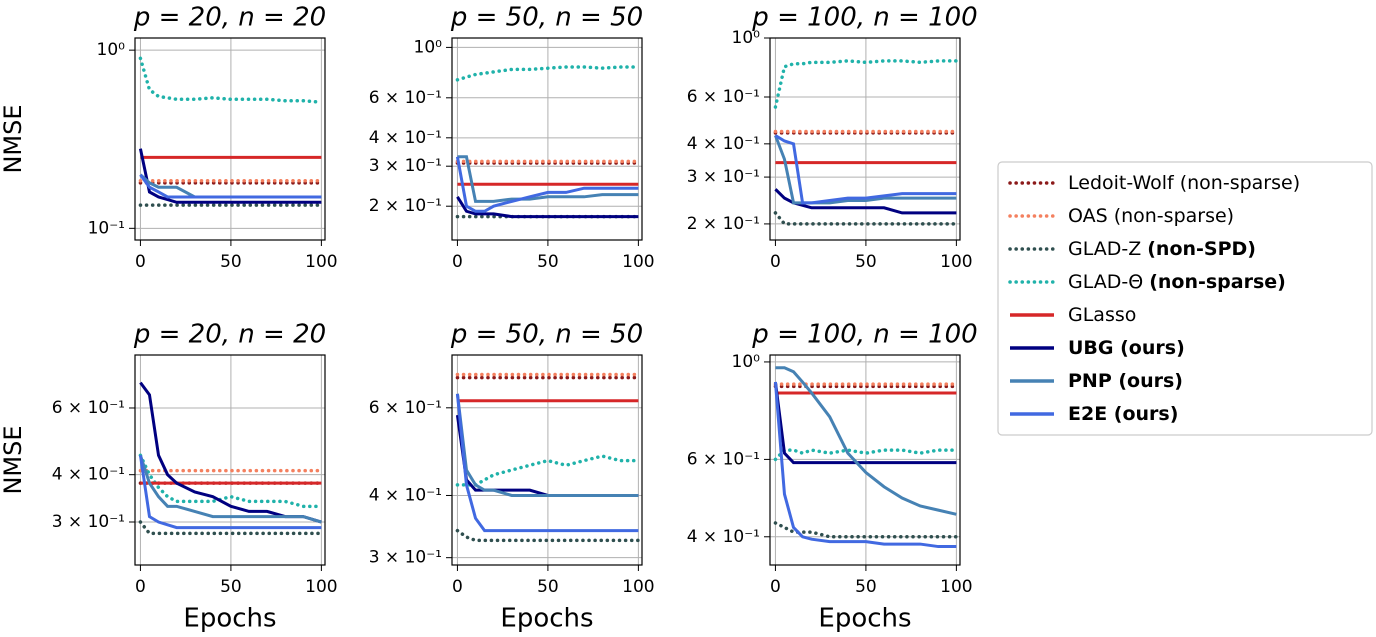 This screenshot has width=1376, height=637. I want to click on legend-label: OAS (non-sparse), so click(1151, 216).